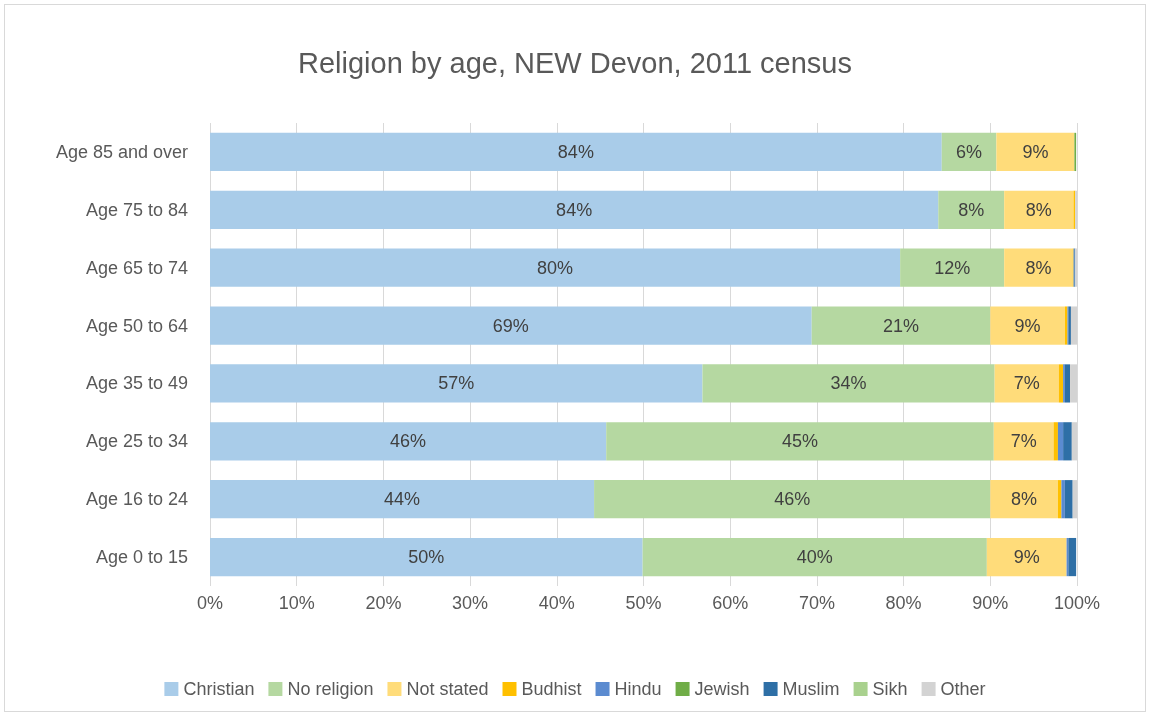  What do you see at coordinates (722, 689) in the screenshot?
I see `legend-label: Jewish` at bounding box center [722, 689].